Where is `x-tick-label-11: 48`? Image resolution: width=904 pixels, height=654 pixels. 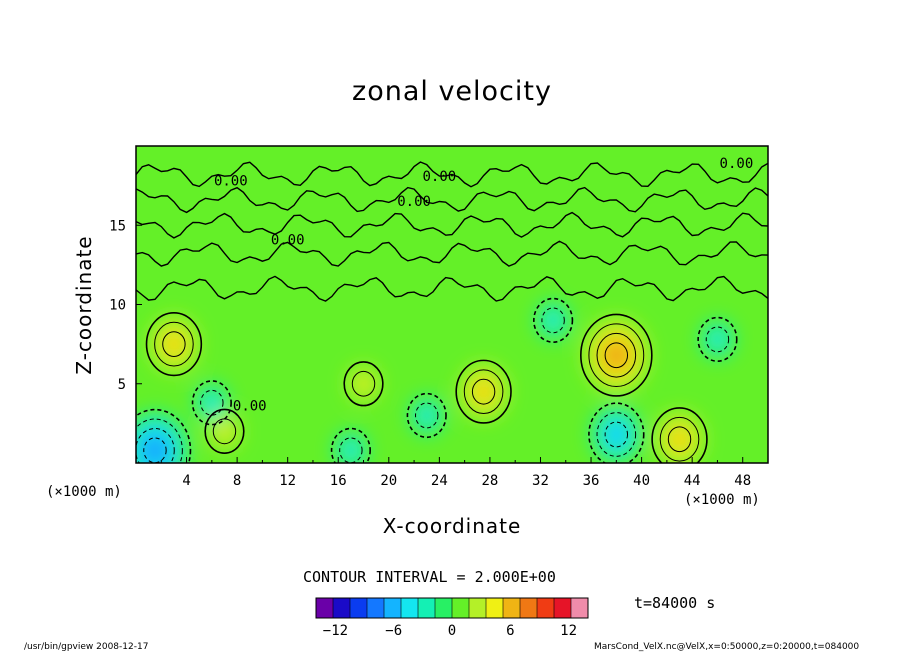
x-tick-label-11: 48 is located at coordinates (742, 481).